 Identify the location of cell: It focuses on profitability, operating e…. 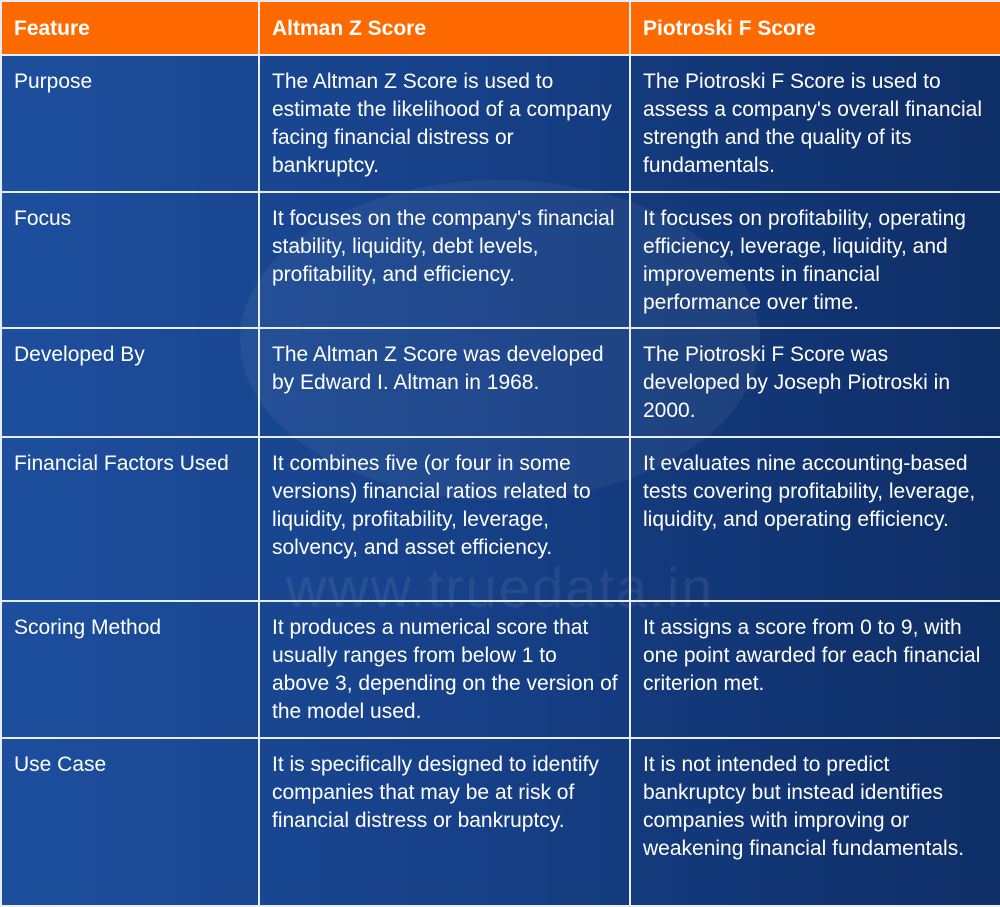
(814, 260).